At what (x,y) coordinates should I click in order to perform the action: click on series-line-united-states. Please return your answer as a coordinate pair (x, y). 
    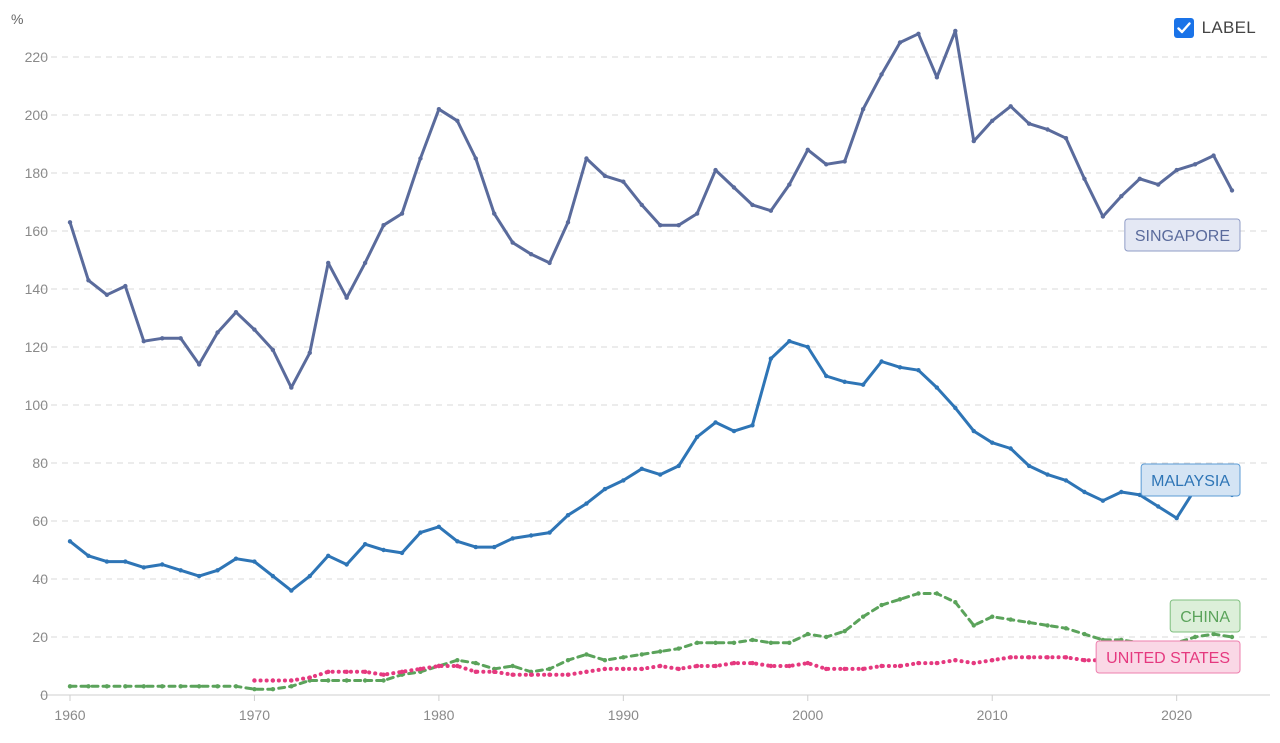
    Looking at the image, I should click on (743, 669).